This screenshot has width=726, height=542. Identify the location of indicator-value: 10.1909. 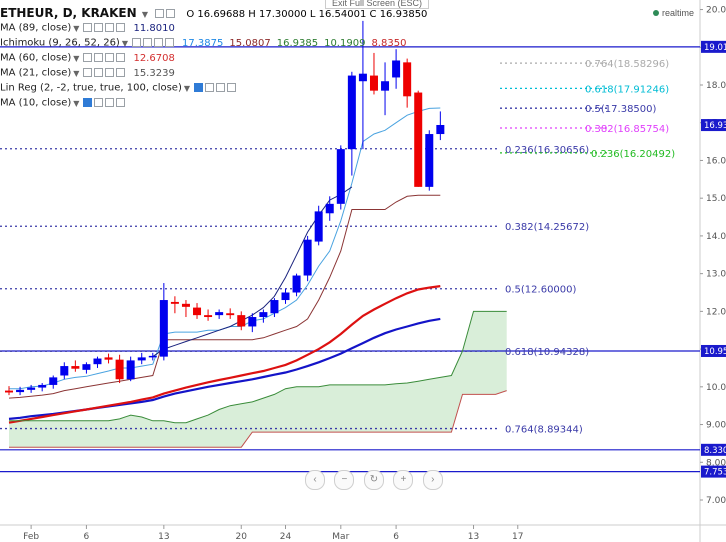
(345, 43).